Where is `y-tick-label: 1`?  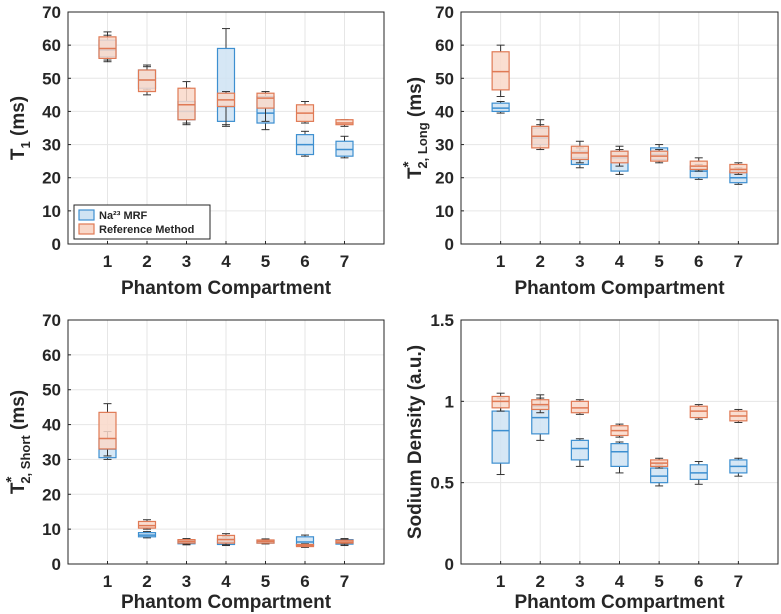
y-tick-label: 1 is located at coordinates (449, 401).